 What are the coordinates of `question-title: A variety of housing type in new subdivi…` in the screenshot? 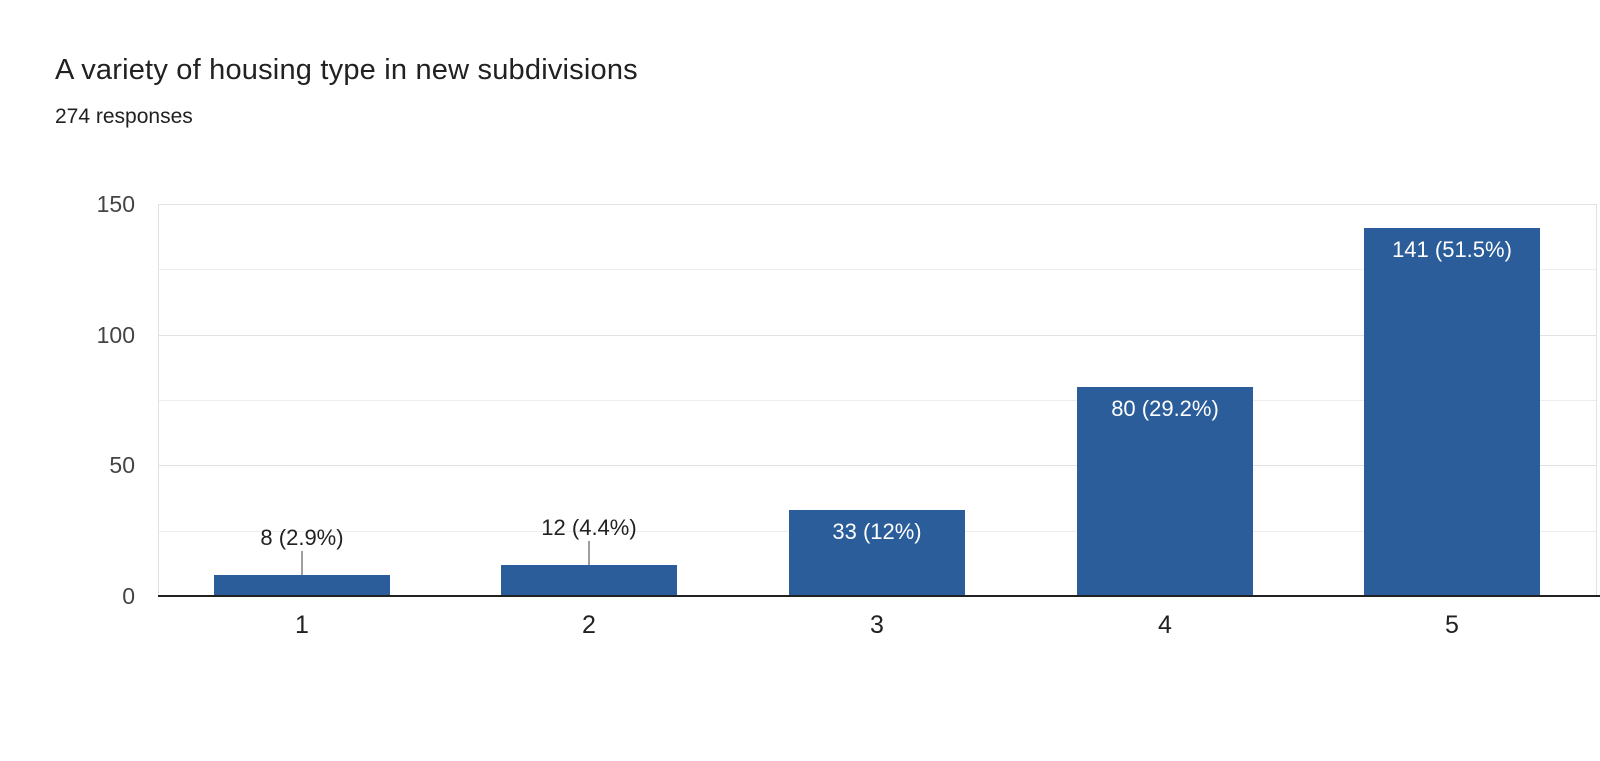 It's located at (346, 70).